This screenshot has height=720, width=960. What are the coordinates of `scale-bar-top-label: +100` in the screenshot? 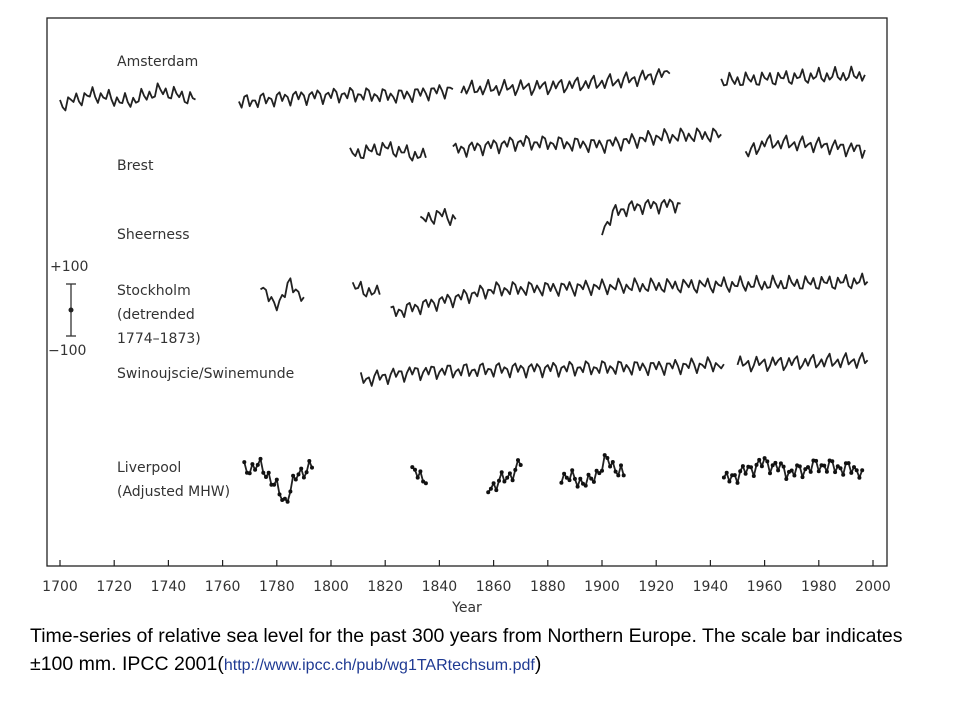 It's located at (69, 267).